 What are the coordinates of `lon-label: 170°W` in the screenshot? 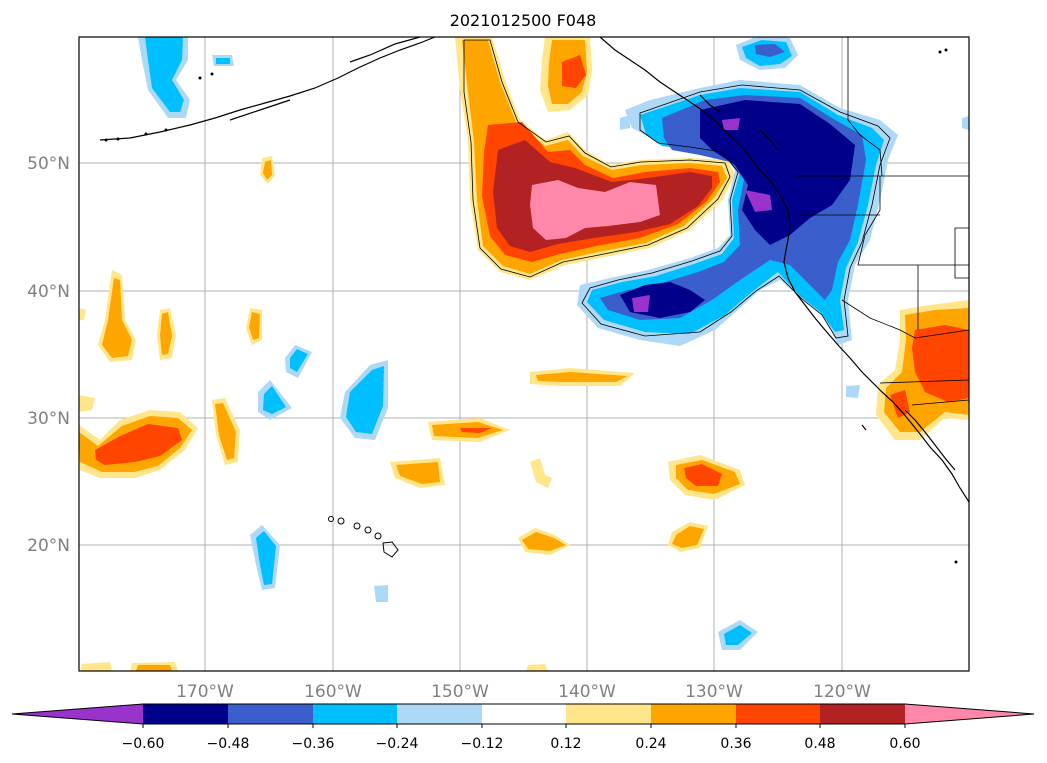 It's located at (205, 692).